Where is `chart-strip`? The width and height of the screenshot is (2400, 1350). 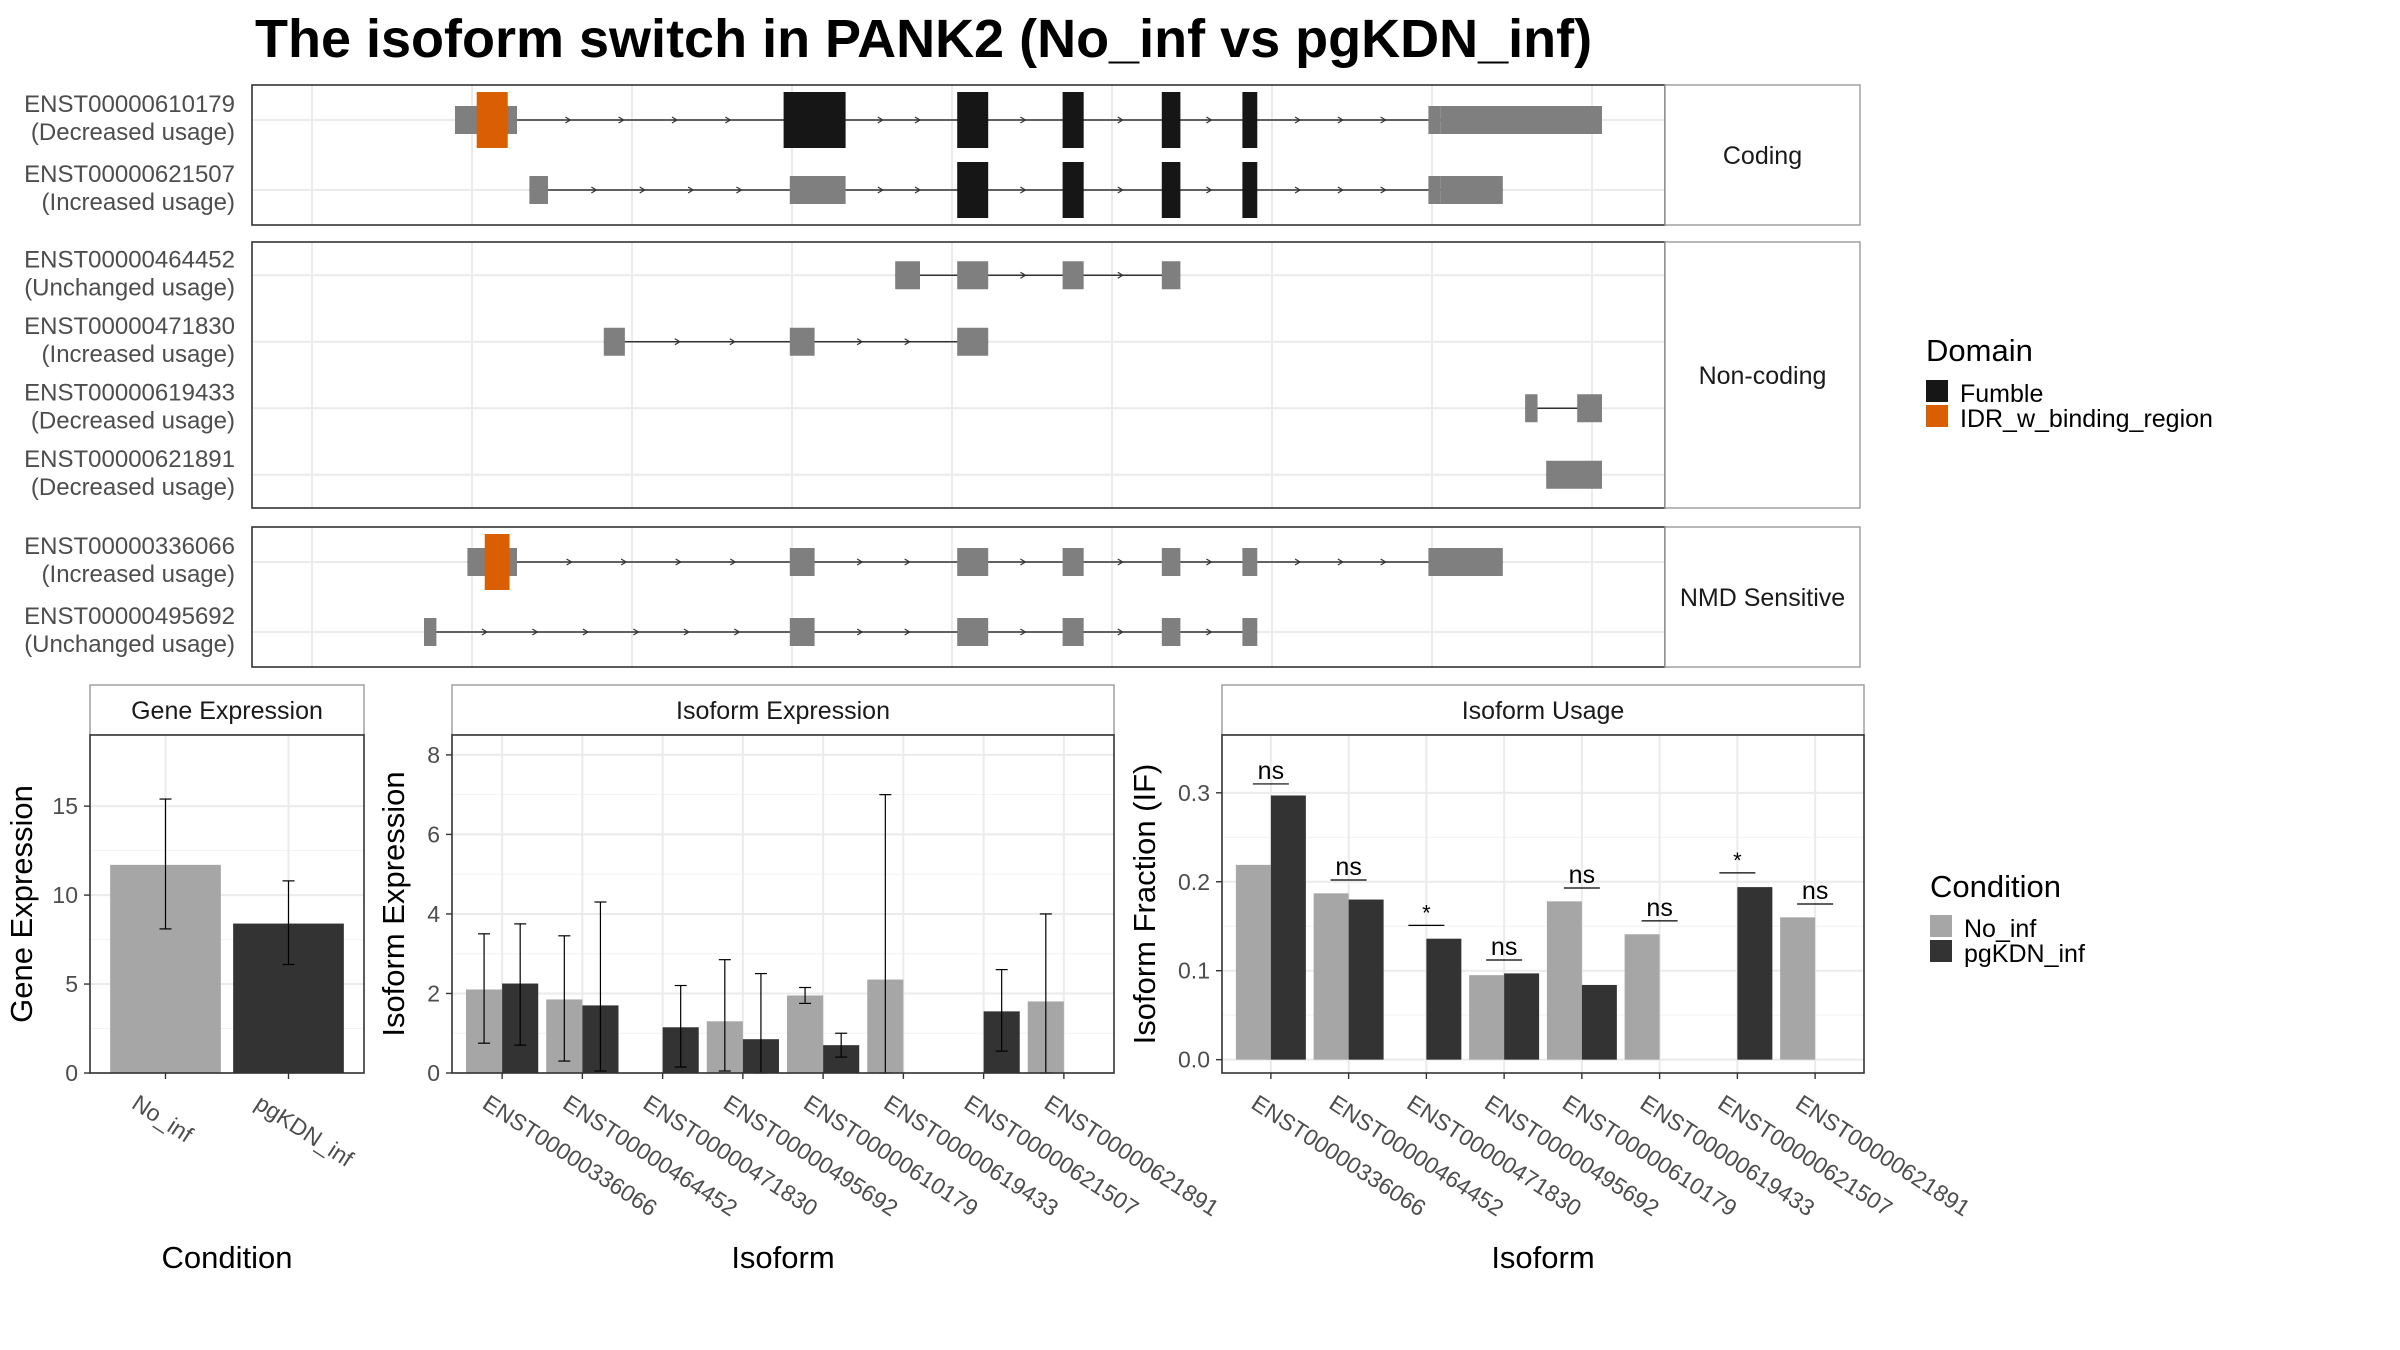
chart-strip is located at coordinates (227, 710).